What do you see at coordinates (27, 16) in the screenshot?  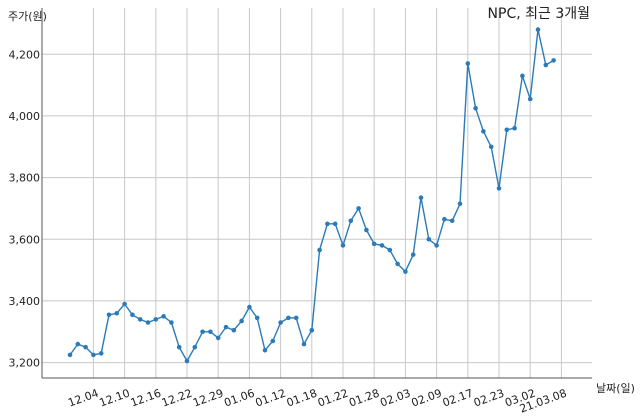 I see `y-axis-title: 주가(원)` at bounding box center [27, 16].